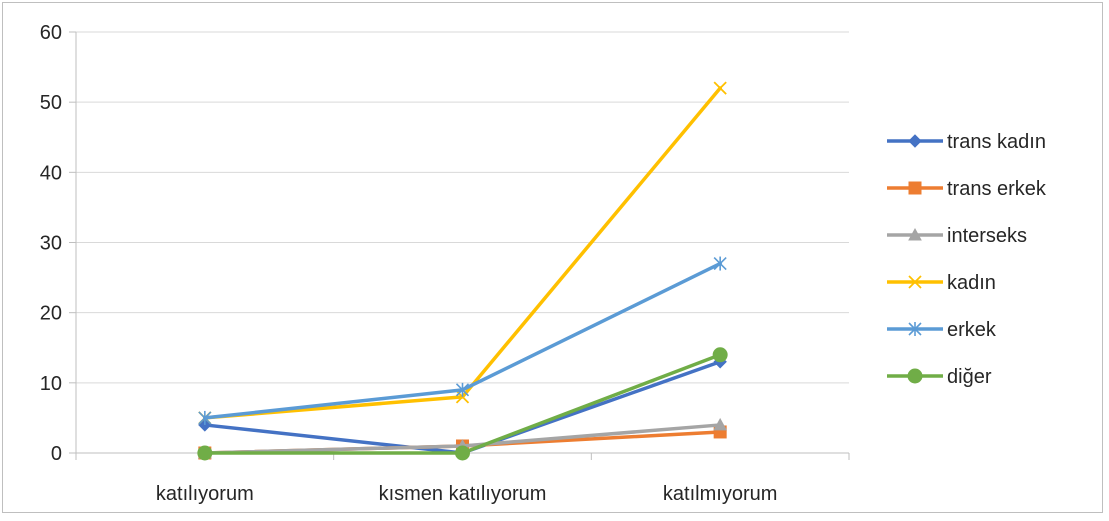 Image resolution: width=1109 pixels, height=521 pixels. What do you see at coordinates (51, 103) in the screenshot?
I see `y-tick-label: 50` at bounding box center [51, 103].